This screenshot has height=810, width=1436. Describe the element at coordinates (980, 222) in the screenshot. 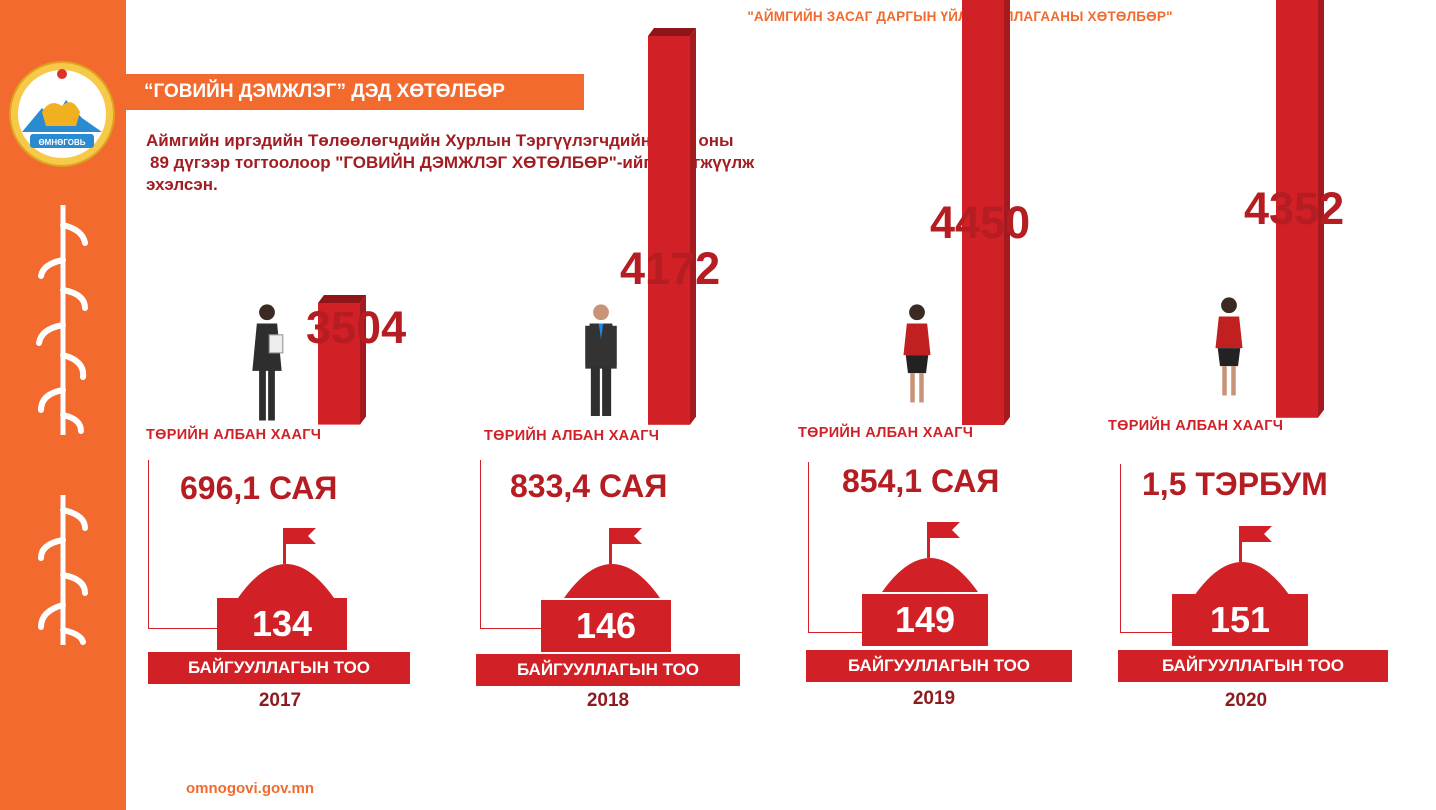

I see `civil-servants-count: 4450` at that location.